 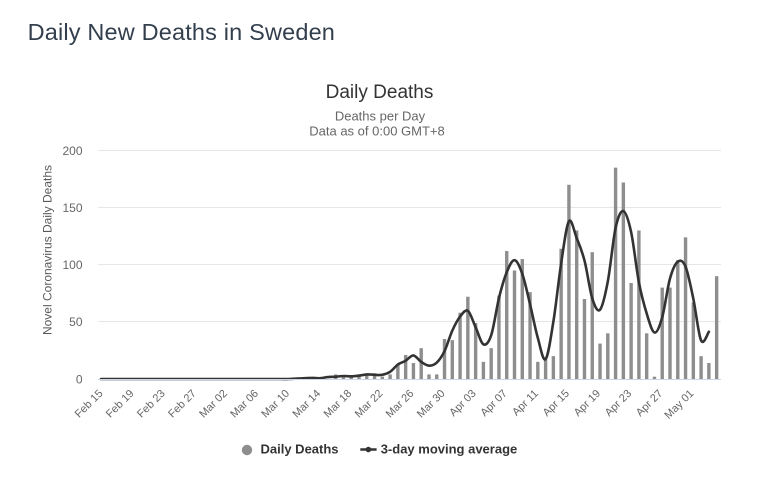 What do you see at coordinates (76, 322) in the screenshot?
I see `svg-text: 50` at bounding box center [76, 322].